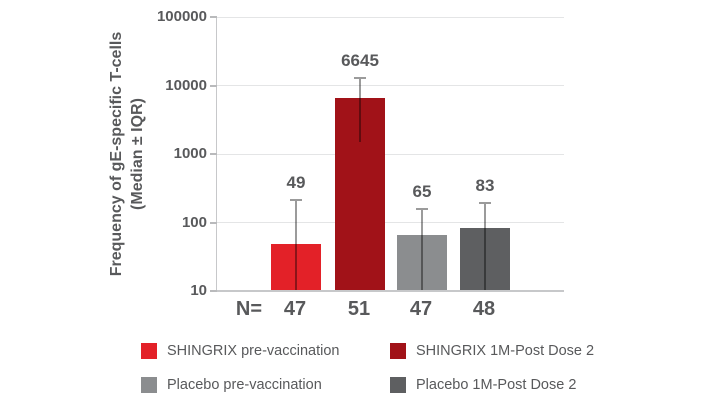 The image size is (716, 402). Describe the element at coordinates (496, 385) in the screenshot. I see `legend-label-4: Placebo 1M-Post Dose 2` at that location.